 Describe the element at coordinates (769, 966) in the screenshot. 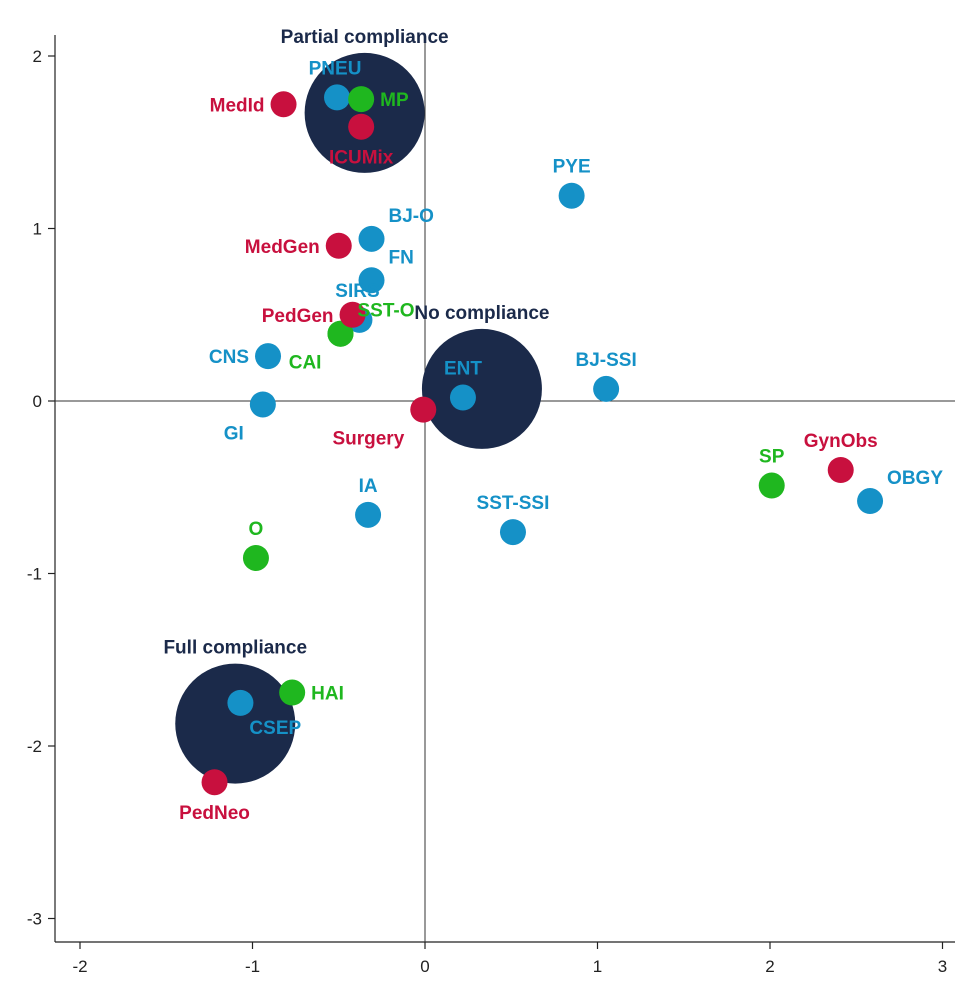

I see `x-tick-label: 2` at that location.